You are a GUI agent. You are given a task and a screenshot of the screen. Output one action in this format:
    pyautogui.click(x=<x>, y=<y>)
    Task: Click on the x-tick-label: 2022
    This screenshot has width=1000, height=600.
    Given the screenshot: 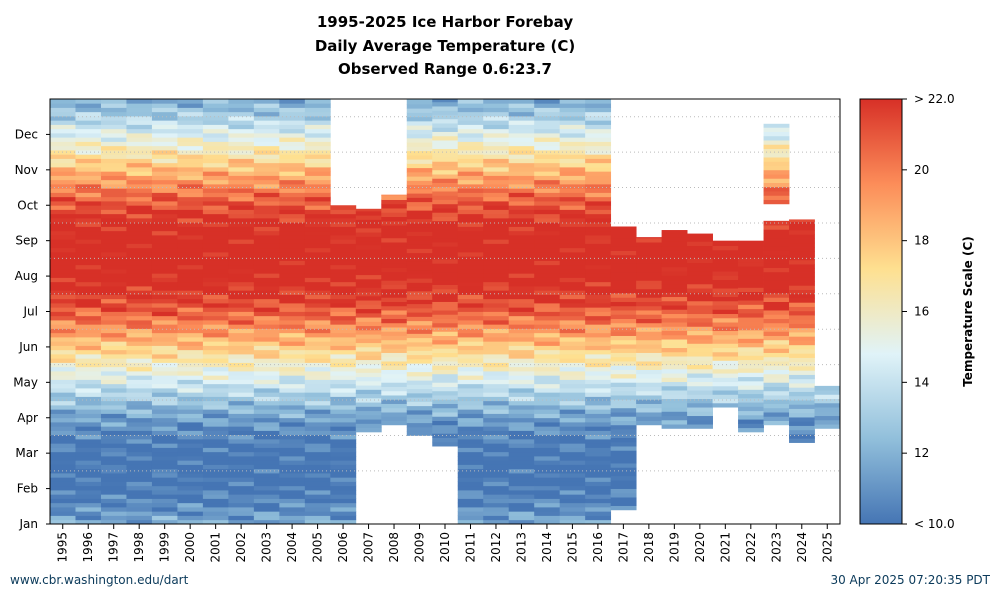 What is the action you would take?
    pyautogui.click(x=751, y=547)
    